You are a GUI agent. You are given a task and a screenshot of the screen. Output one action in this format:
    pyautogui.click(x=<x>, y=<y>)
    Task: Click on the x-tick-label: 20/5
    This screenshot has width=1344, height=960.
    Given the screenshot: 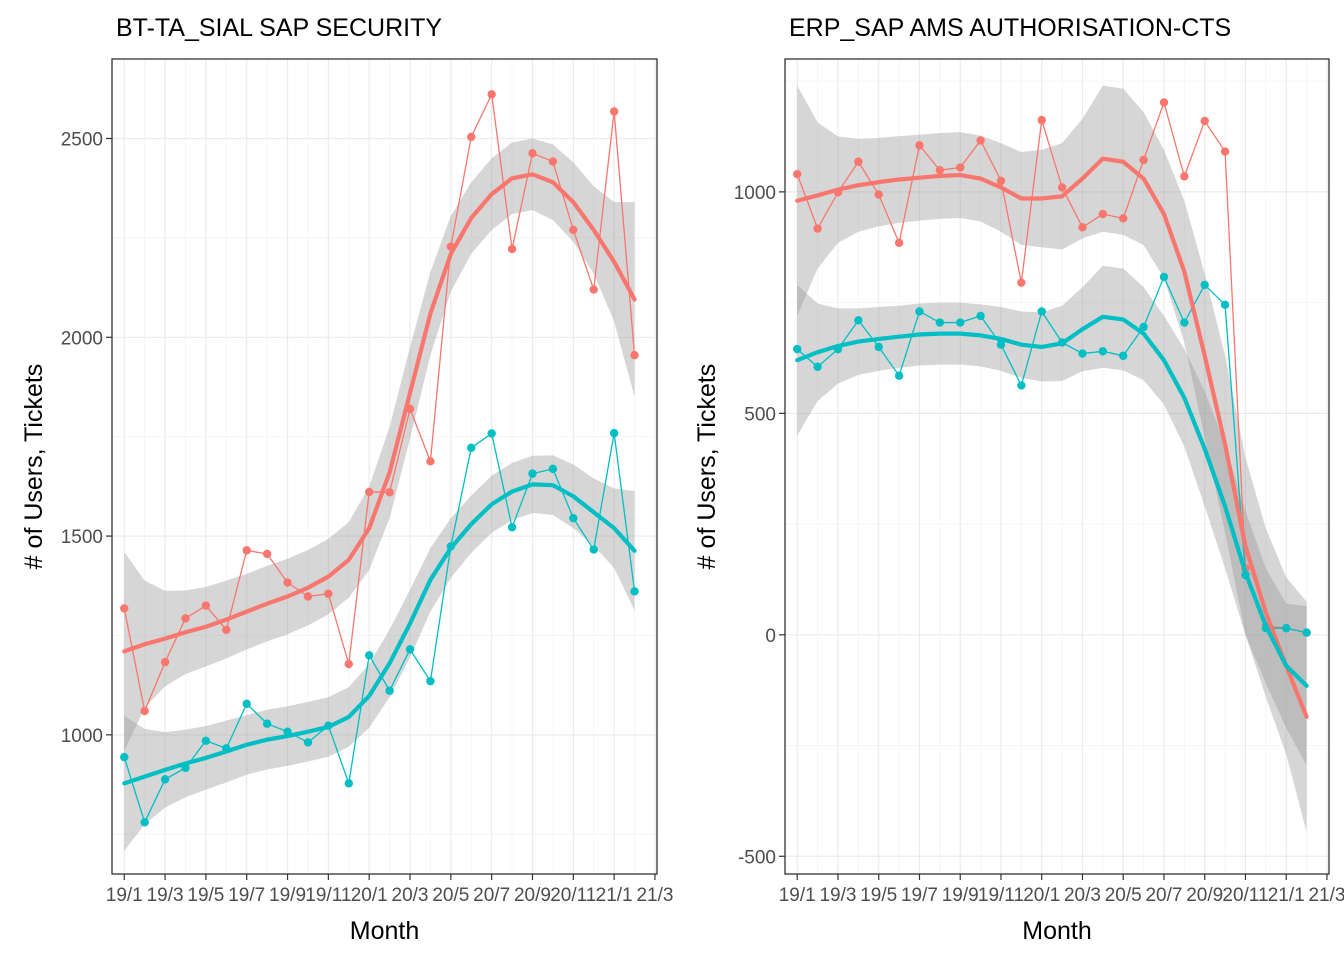 What is the action you would take?
    pyautogui.click(x=1123, y=895)
    